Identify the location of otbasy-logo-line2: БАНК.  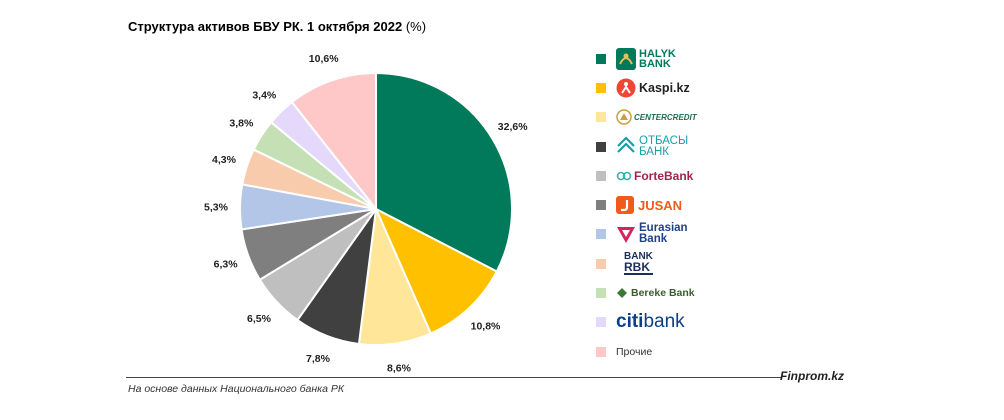
(654, 151).